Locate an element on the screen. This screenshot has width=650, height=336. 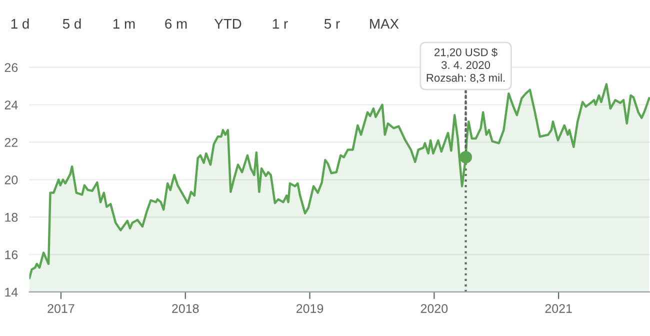
y-tick-label: 18 is located at coordinates (11, 217).